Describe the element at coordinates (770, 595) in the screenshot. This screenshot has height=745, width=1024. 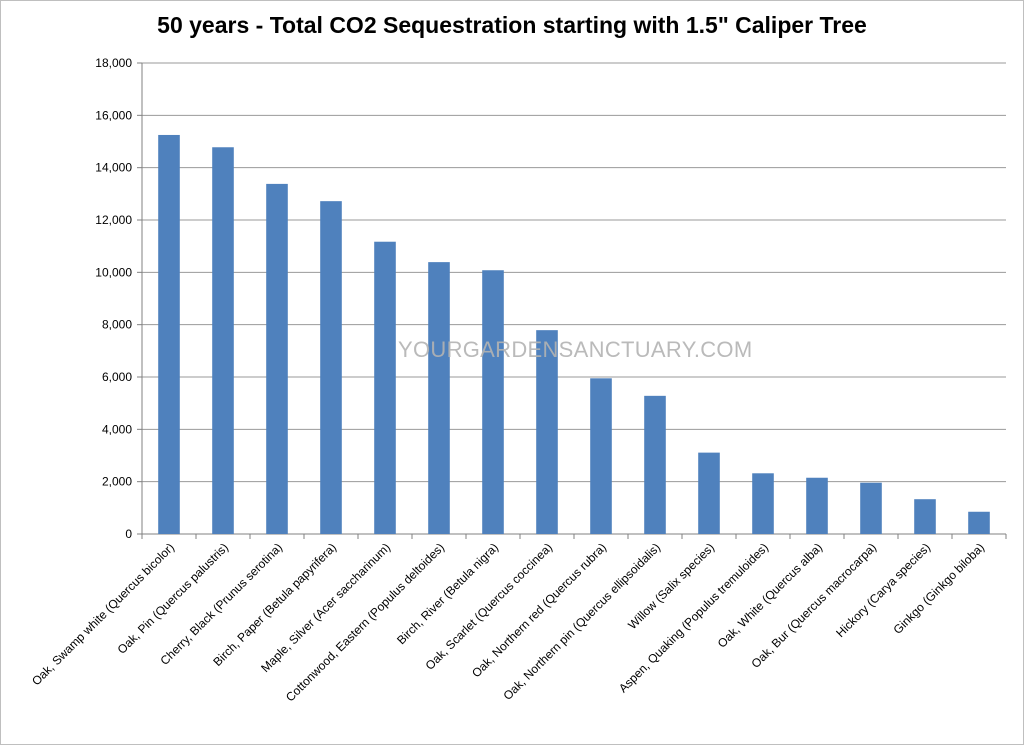
I see `x-category-label: Oak, White (Quercus alba)` at that location.